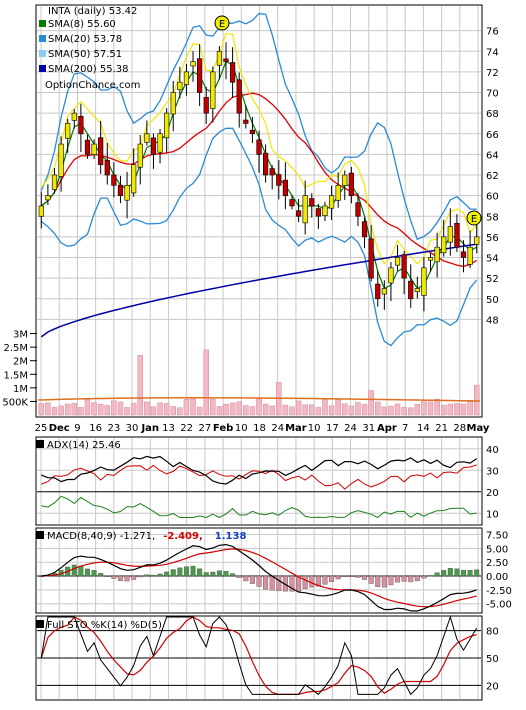  Describe the element at coordinates (492, 279) in the screenshot. I see `price-tick-label: 52` at that location.